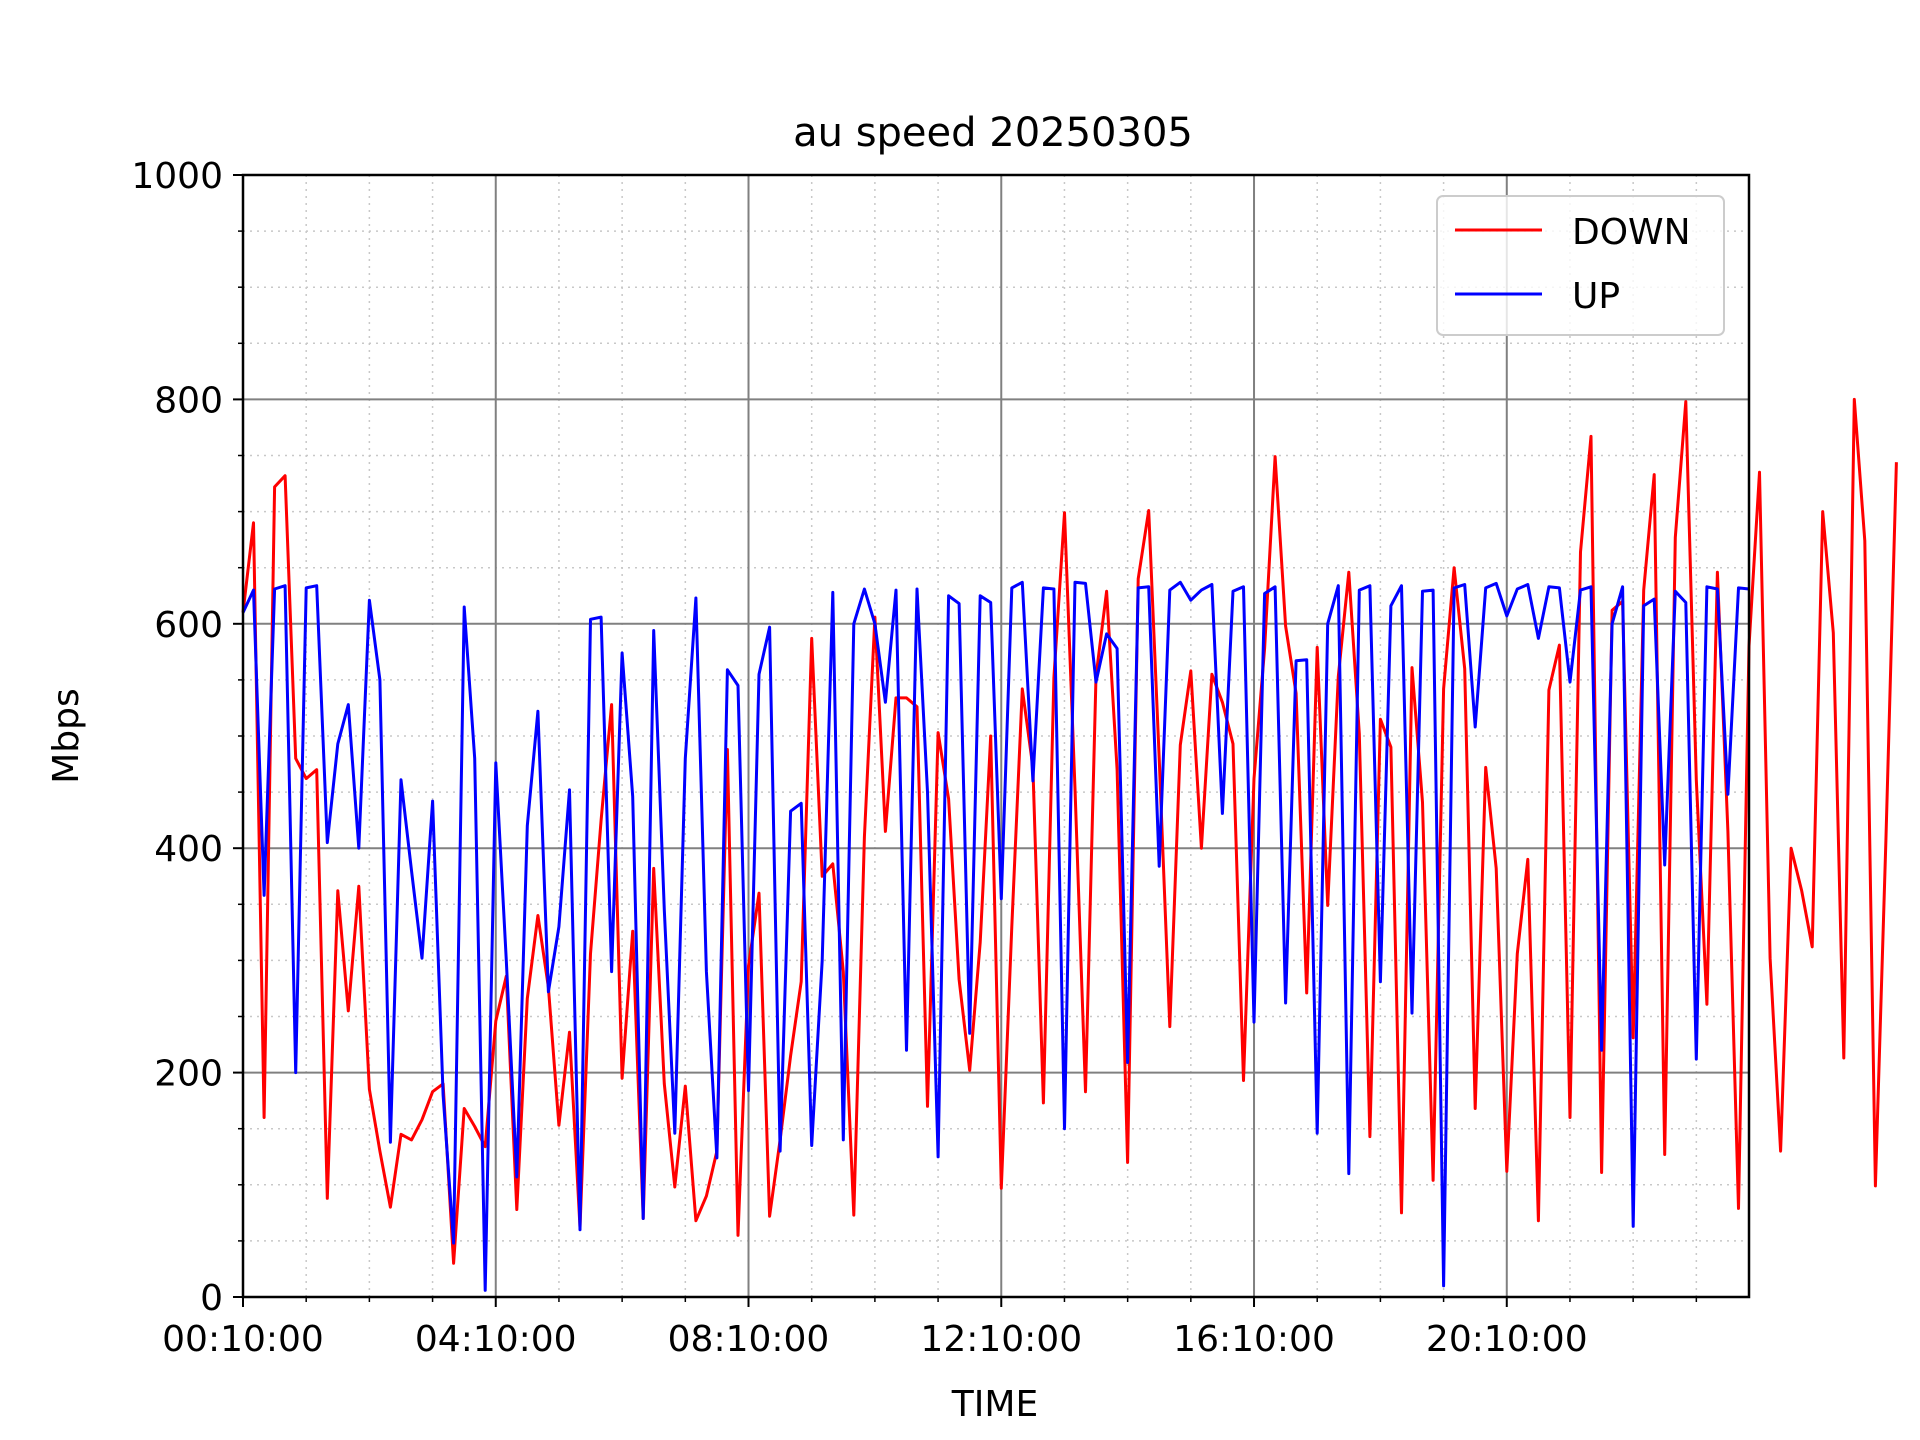 This screenshot has height=1440, width=1920. What do you see at coordinates (1254, 1339) in the screenshot?
I see `x-tick-label: 16:10:00` at bounding box center [1254, 1339].